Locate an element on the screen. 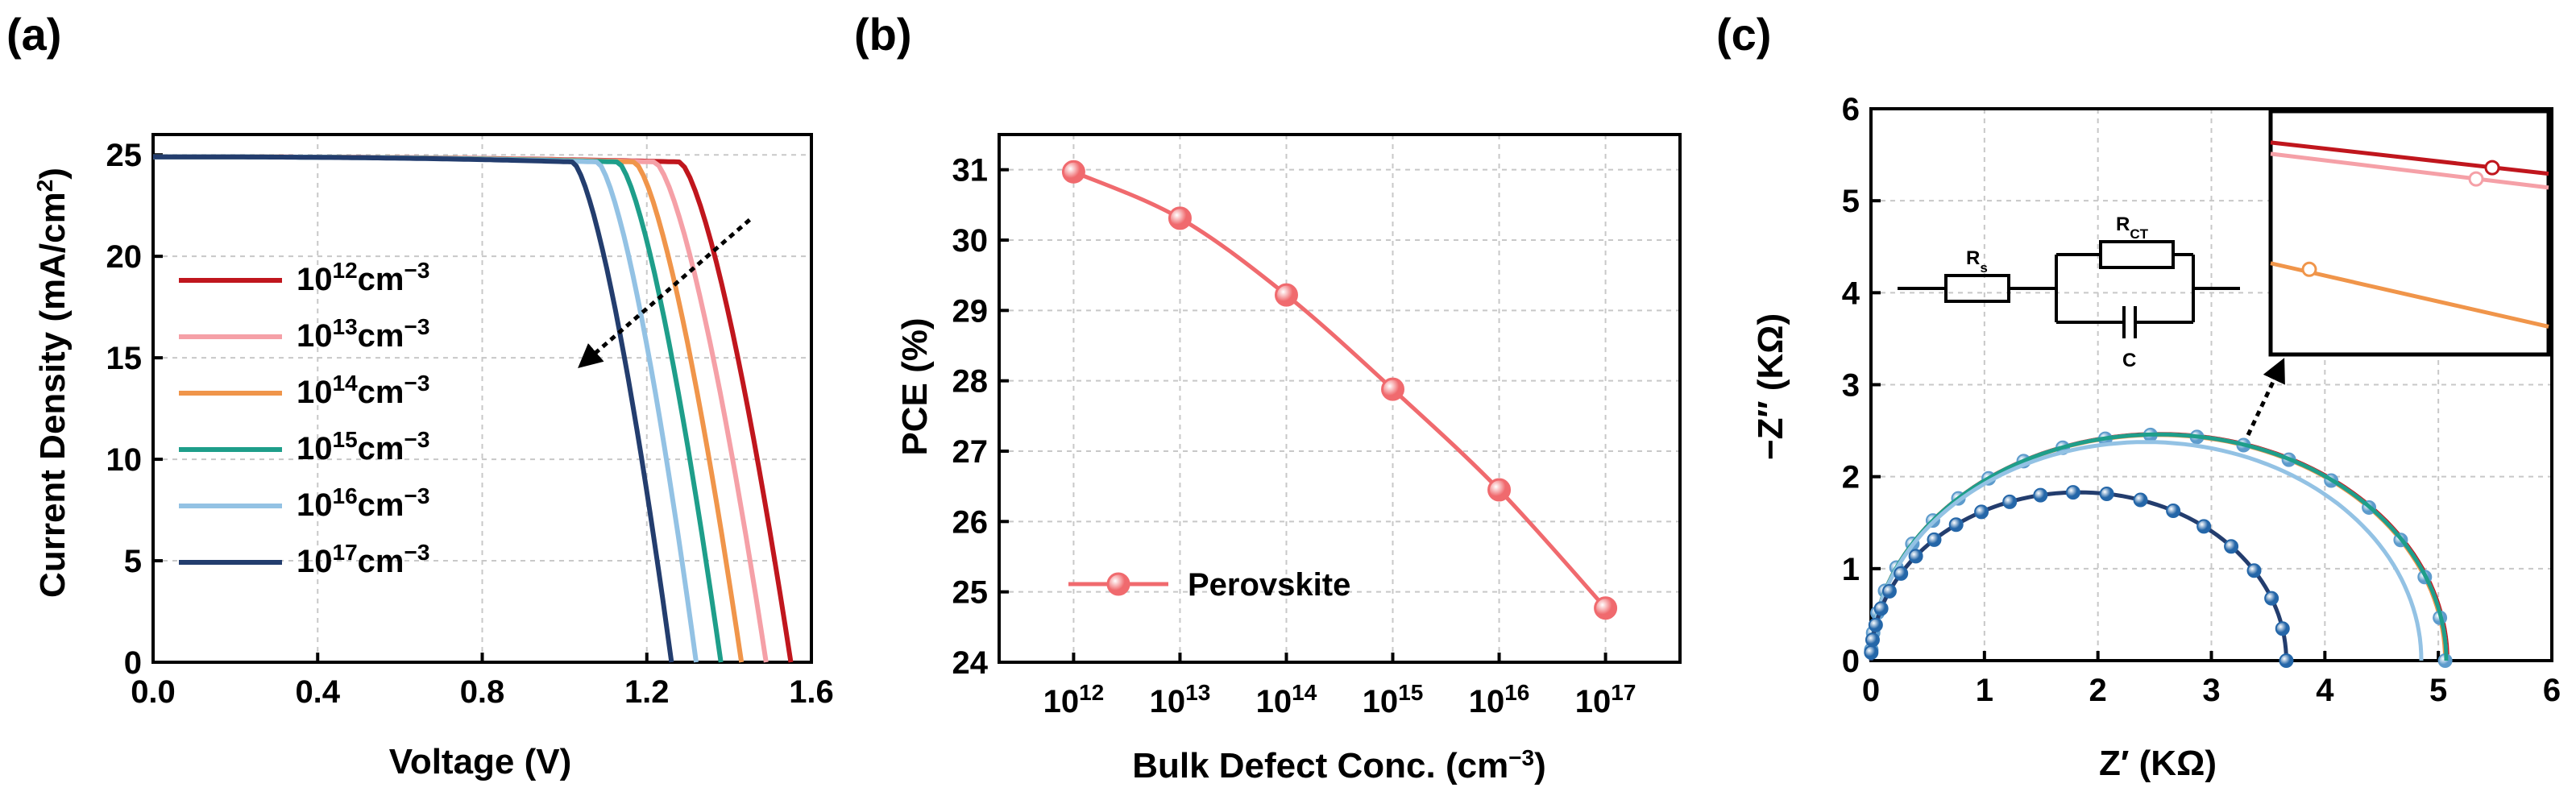 The height and width of the screenshot is (800, 2576). trend-arrow is located at coordinates (665, 293).